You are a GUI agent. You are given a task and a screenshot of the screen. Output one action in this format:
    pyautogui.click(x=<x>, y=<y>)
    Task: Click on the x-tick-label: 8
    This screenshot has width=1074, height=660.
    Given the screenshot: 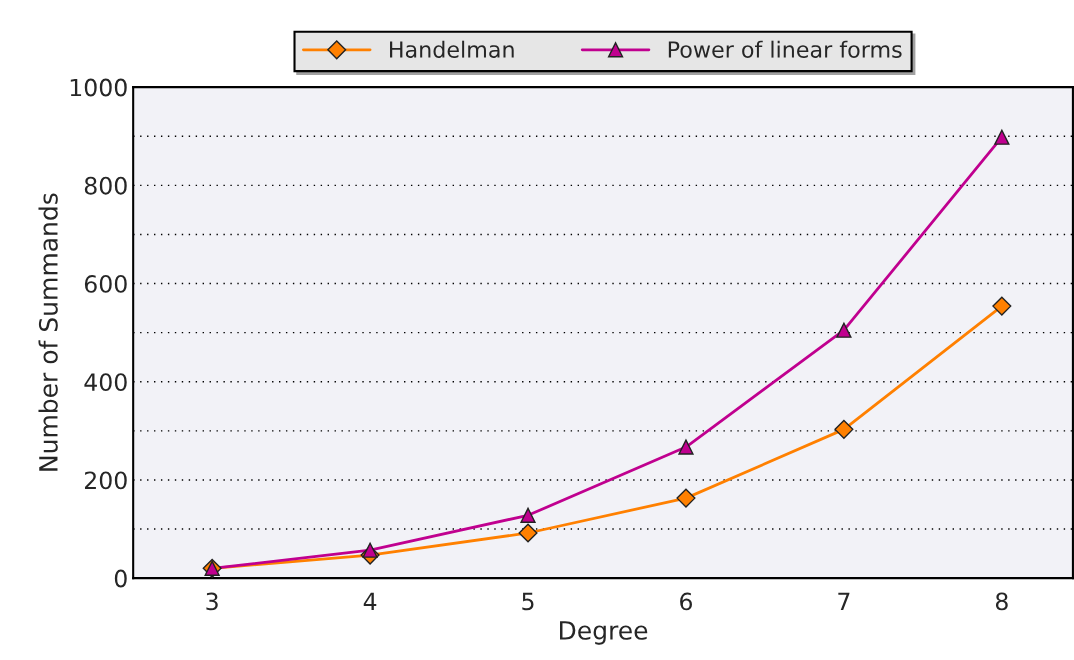 What is the action you would take?
    pyautogui.click(x=1001, y=601)
    